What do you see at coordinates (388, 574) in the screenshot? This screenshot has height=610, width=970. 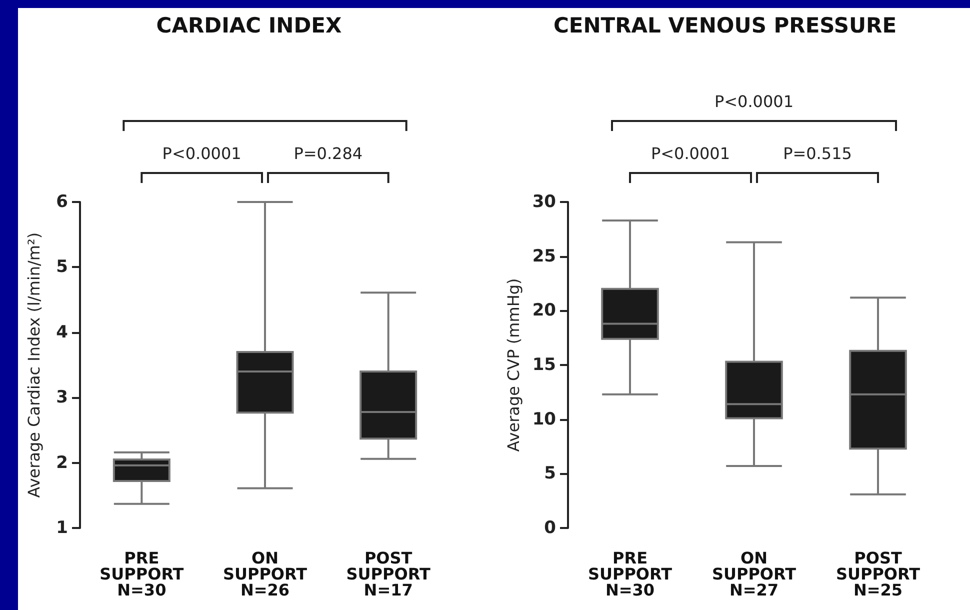 I see `x-tick-label: POST SUPPORT N=17` at bounding box center [388, 574].